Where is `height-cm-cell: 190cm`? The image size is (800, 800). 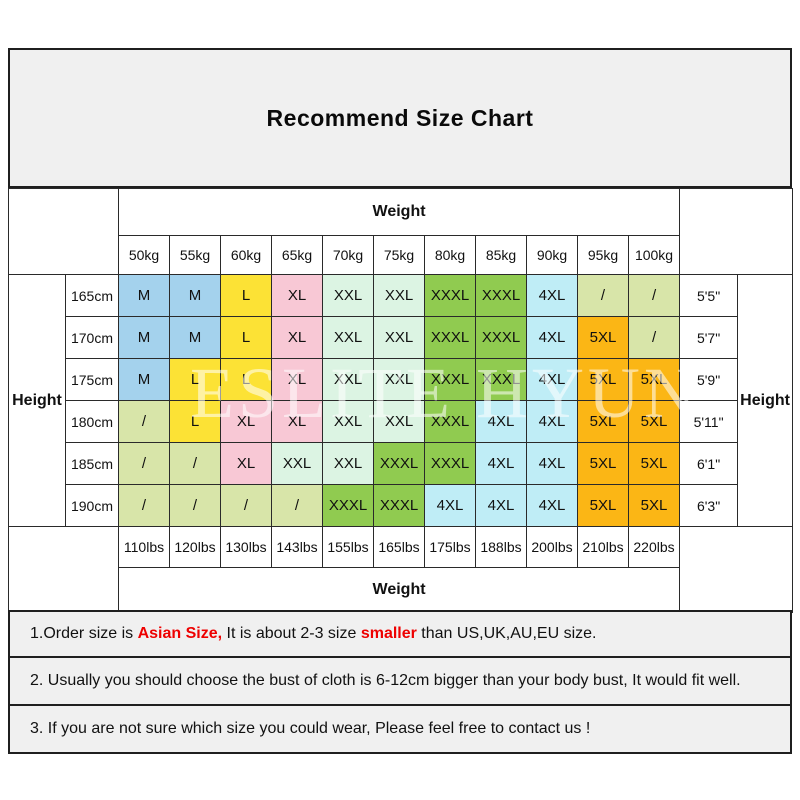 height-cm-cell: 190cm is located at coordinates (92, 505).